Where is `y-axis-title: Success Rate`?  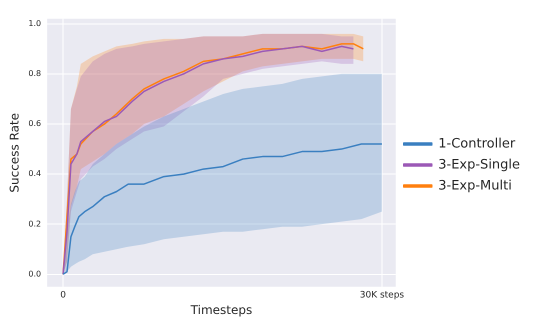 y-axis-title: Success Rate is located at coordinates (14, 152).